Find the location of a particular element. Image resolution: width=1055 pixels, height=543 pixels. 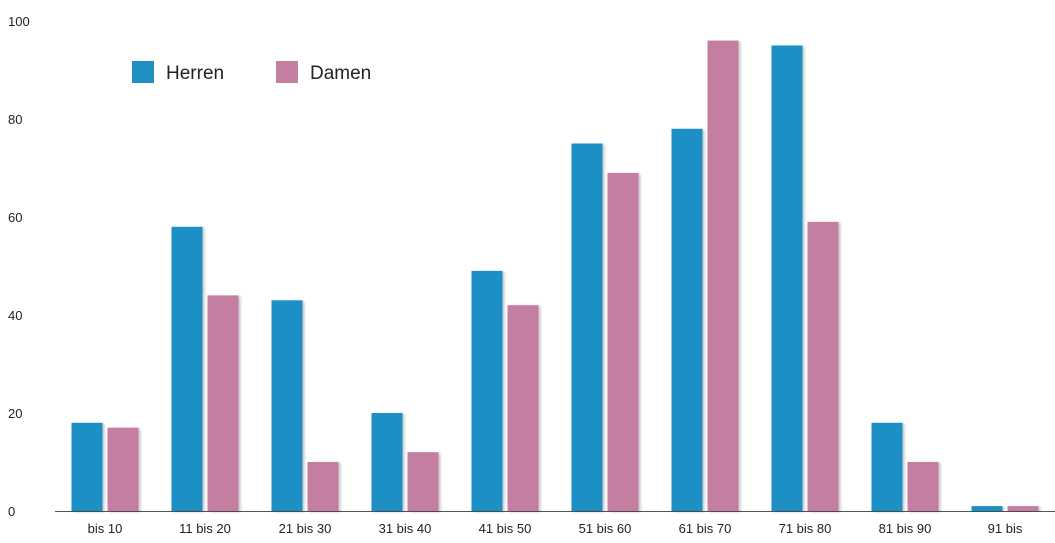

legend-label-herren: Herren is located at coordinates (195, 73).